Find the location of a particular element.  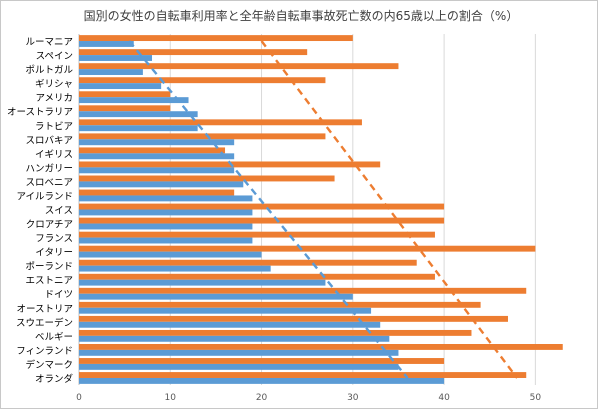

category-label: オーストラリア is located at coordinates (40, 112).